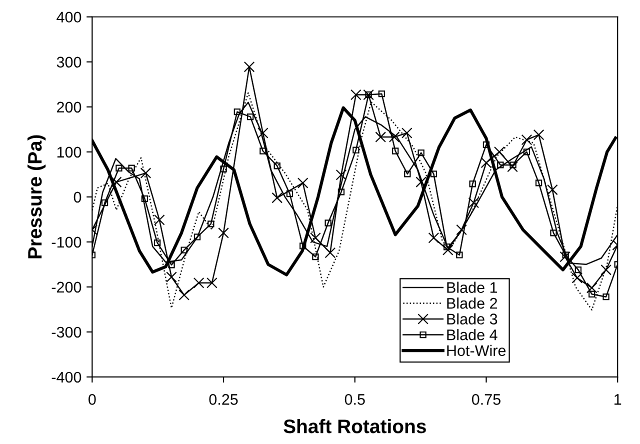 Image resolution: width=640 pixels, height=444 pixels. Describe the element at coordinates (92, 399) in the screenshot. I see `x-tick-label: 0` at that location.